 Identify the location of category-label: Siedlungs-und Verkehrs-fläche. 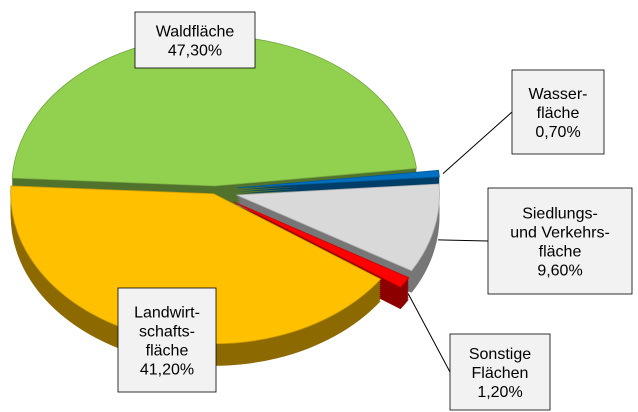
(560, 233).